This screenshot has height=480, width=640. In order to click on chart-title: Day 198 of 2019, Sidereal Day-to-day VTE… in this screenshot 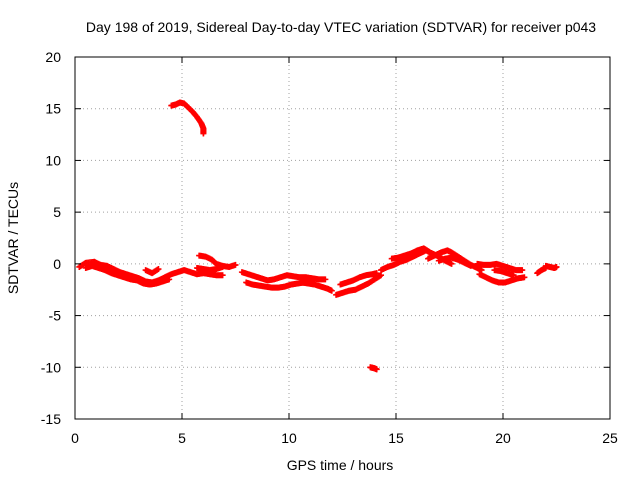, I will do `click(341, 27)`.